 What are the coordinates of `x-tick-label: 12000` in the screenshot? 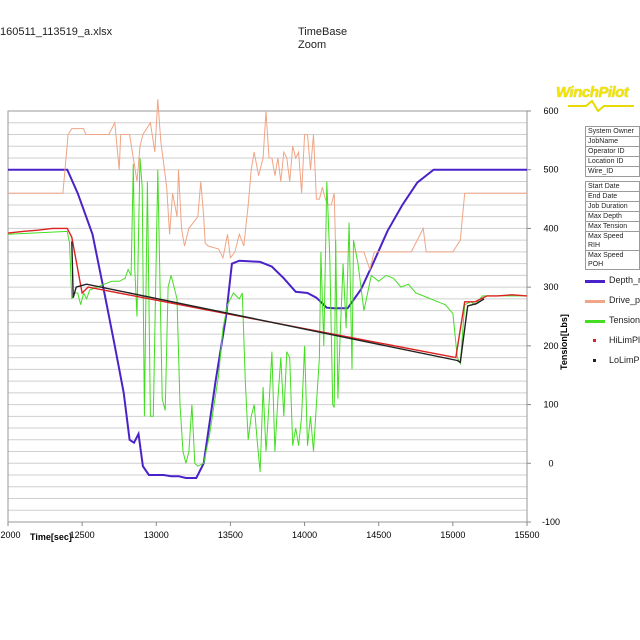 It's located at (10, 535).